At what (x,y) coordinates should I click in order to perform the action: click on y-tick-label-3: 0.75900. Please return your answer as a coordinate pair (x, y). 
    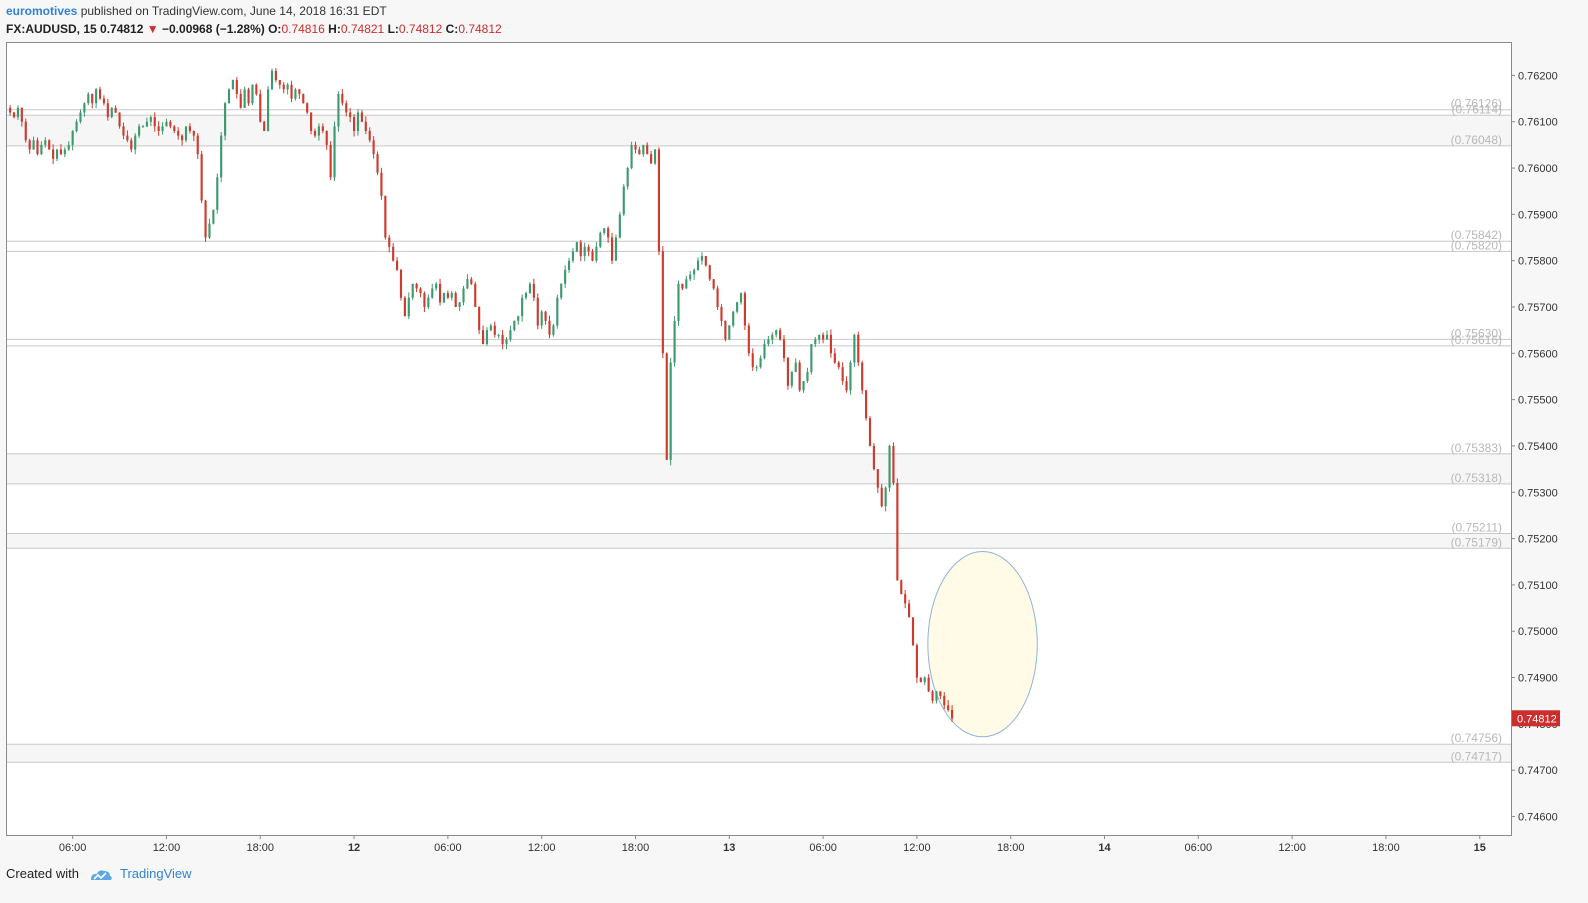
    Looking at the image, I should click on (1538, 215).